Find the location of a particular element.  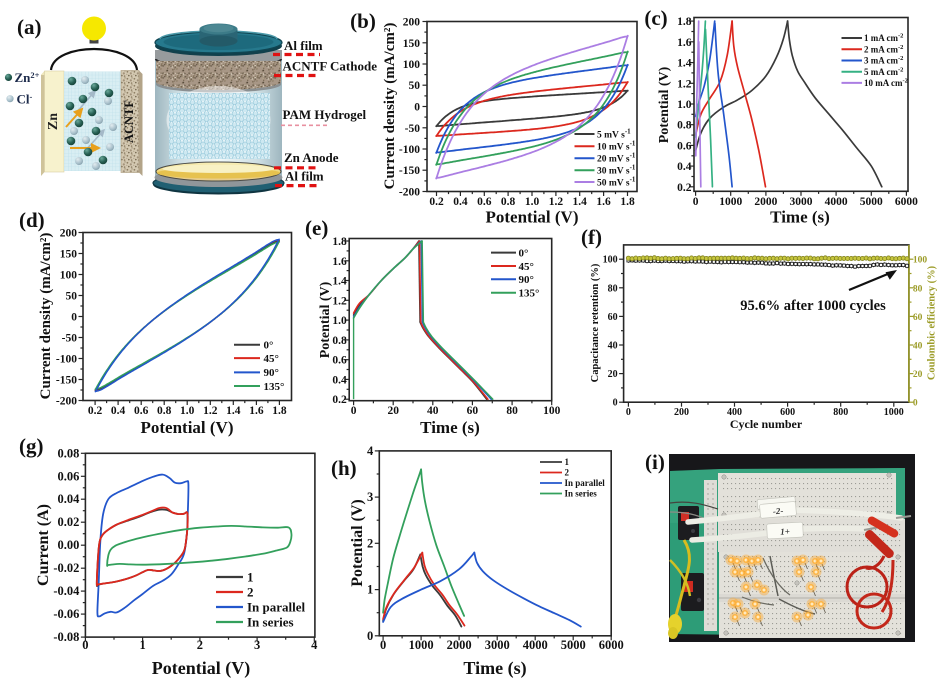

svg-text: (i) is located at coordinates (655, 462).